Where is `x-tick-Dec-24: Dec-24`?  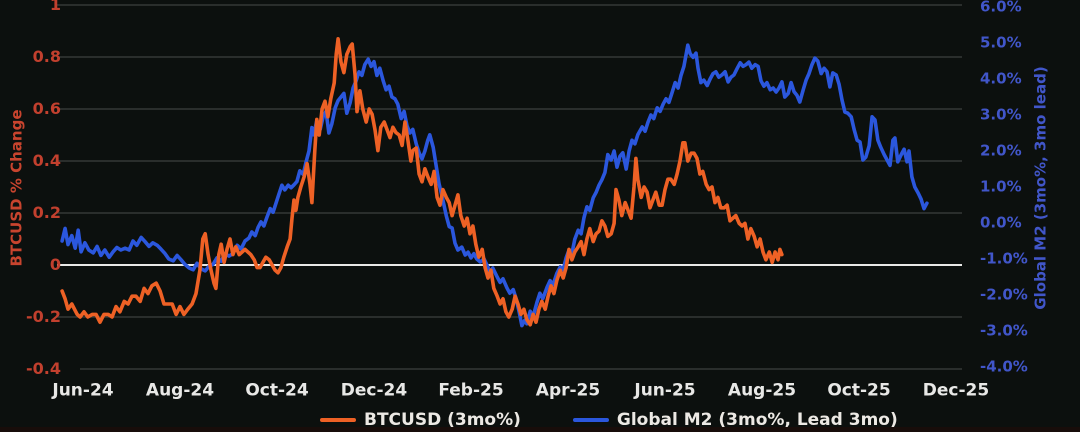 x-tick-Dec-24: Dec-24 is located at coordinates (374, 390).